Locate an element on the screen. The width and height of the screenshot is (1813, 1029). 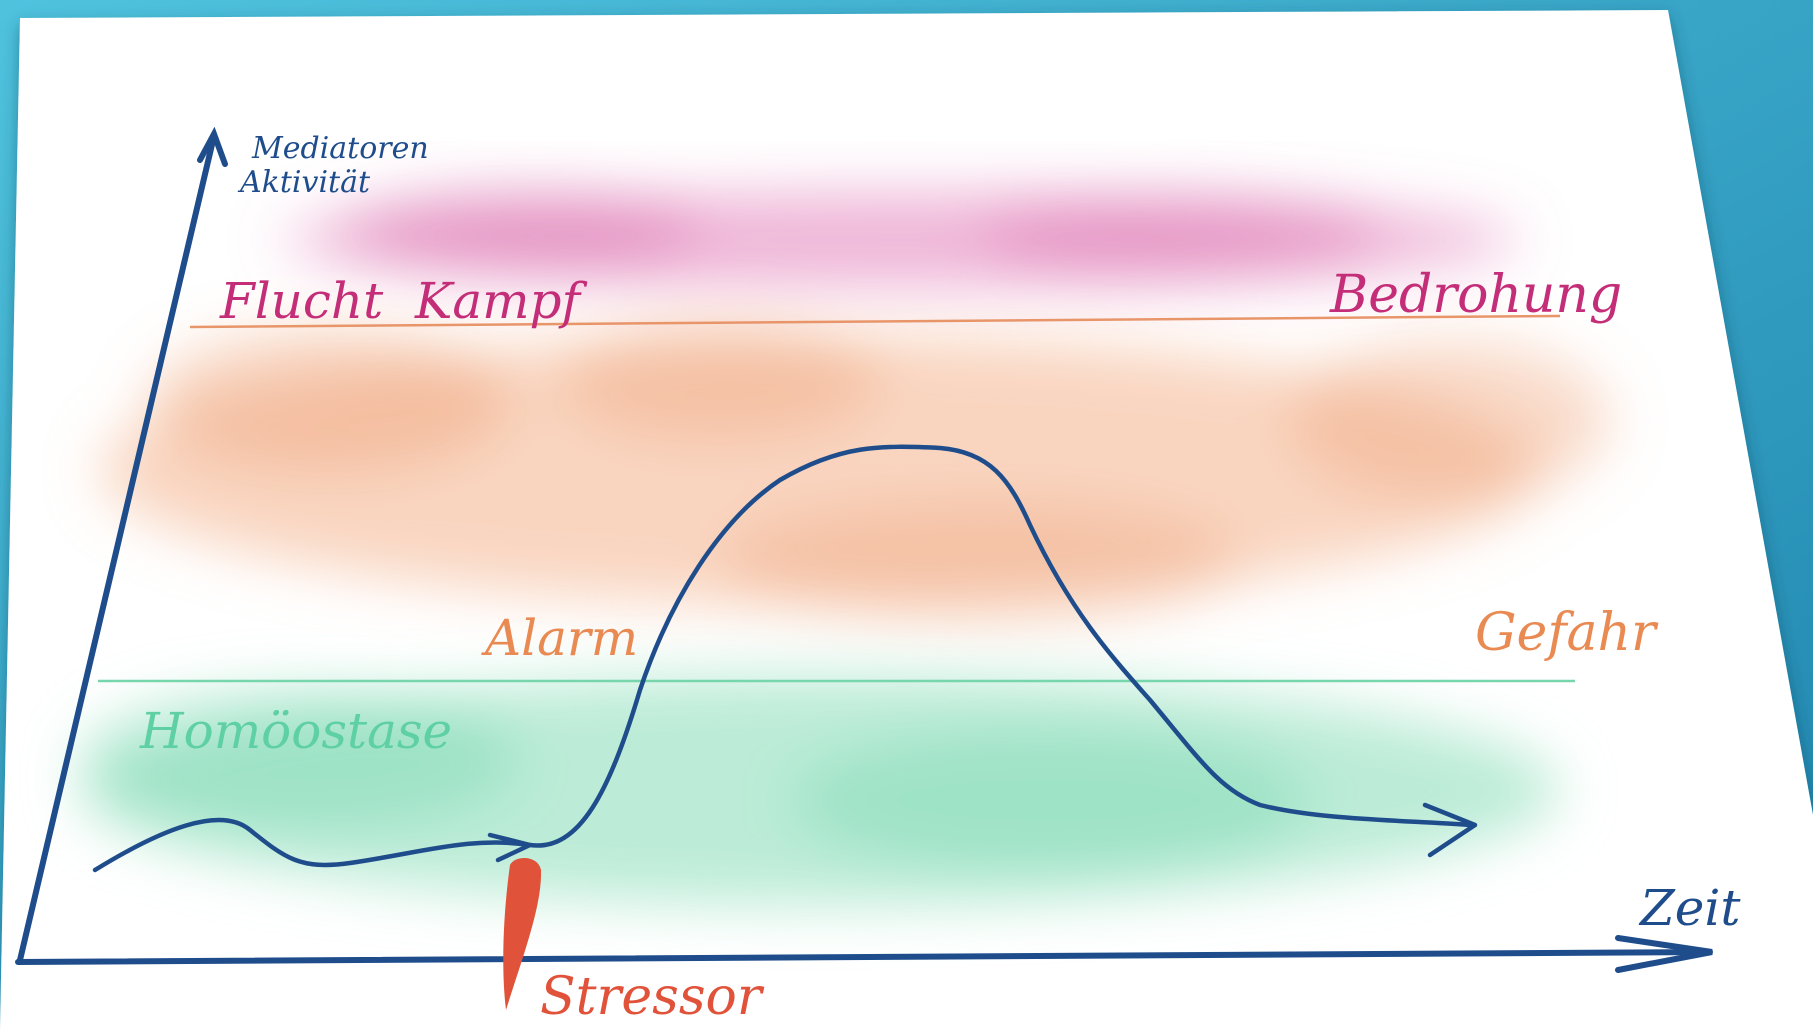
x-axis-label: Zeit is located at coordinates (1689, 908).